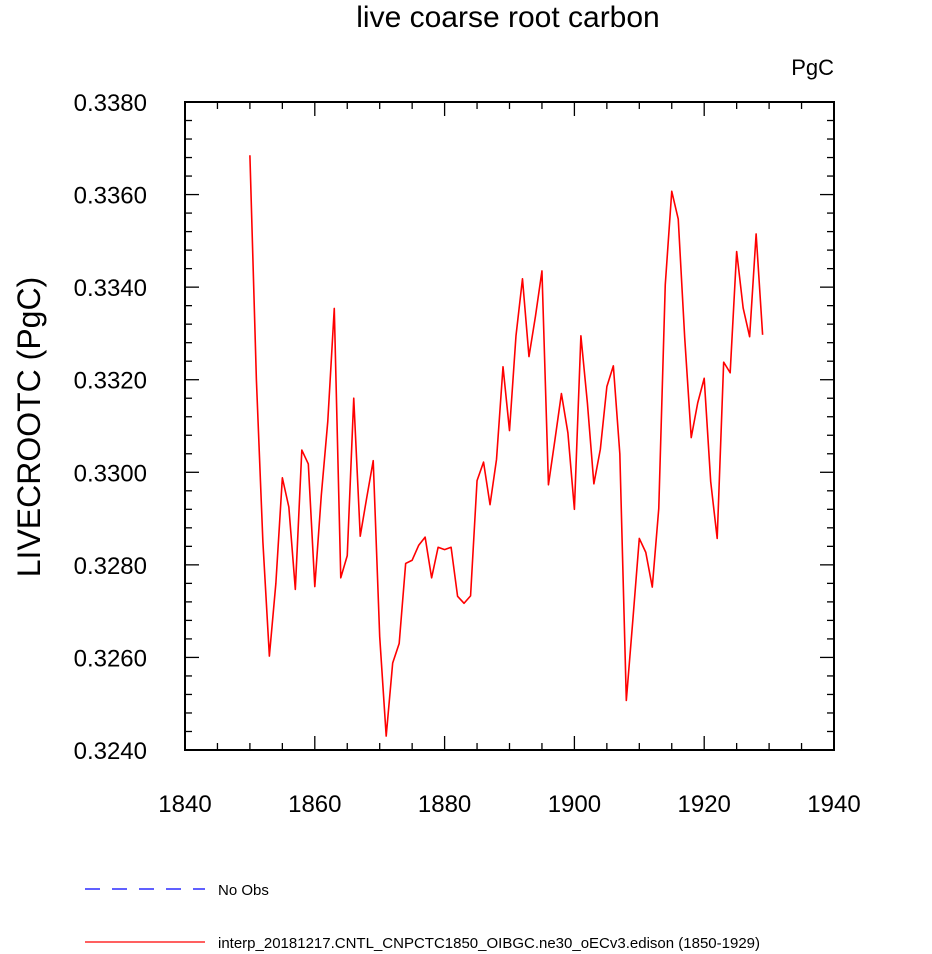  Describe the element at coordinates (110, 566) in the screenshot. I see `y-tick-label: 0.3280` at that location.